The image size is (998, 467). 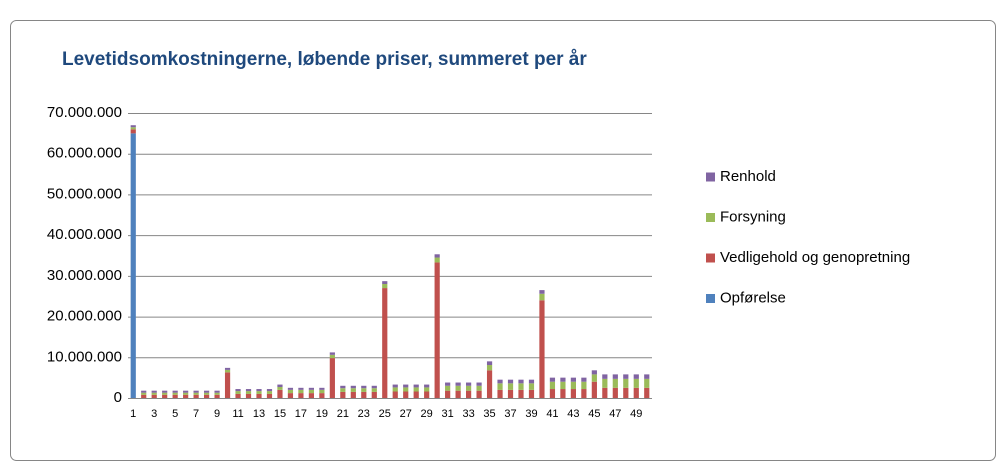 I want to click on x-tick-label: 3, so click(x=154, y=414).